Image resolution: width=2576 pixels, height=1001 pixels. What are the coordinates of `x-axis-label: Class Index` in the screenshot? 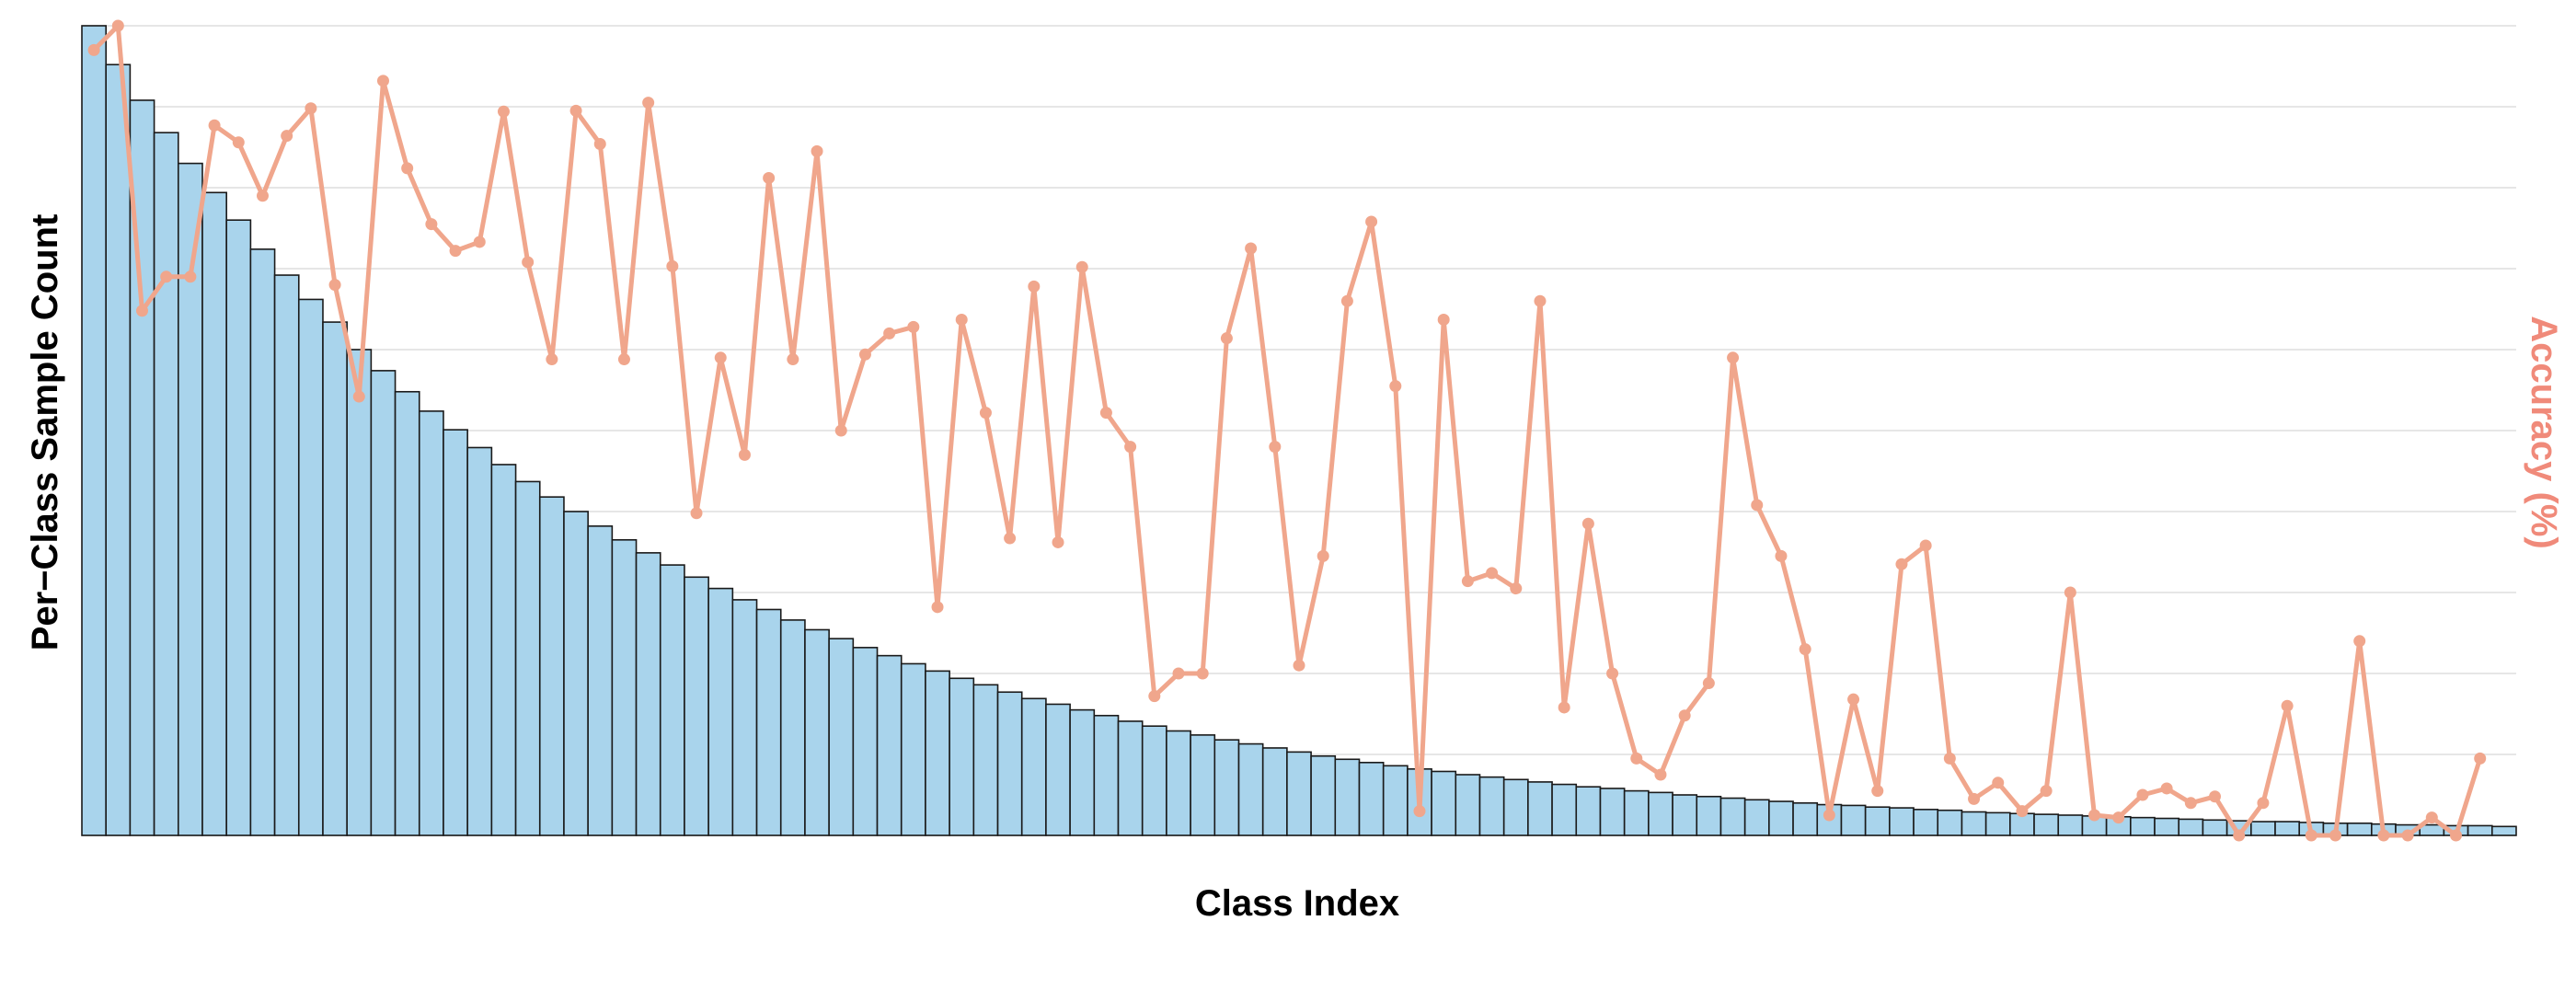 It's located at (1297, 903).